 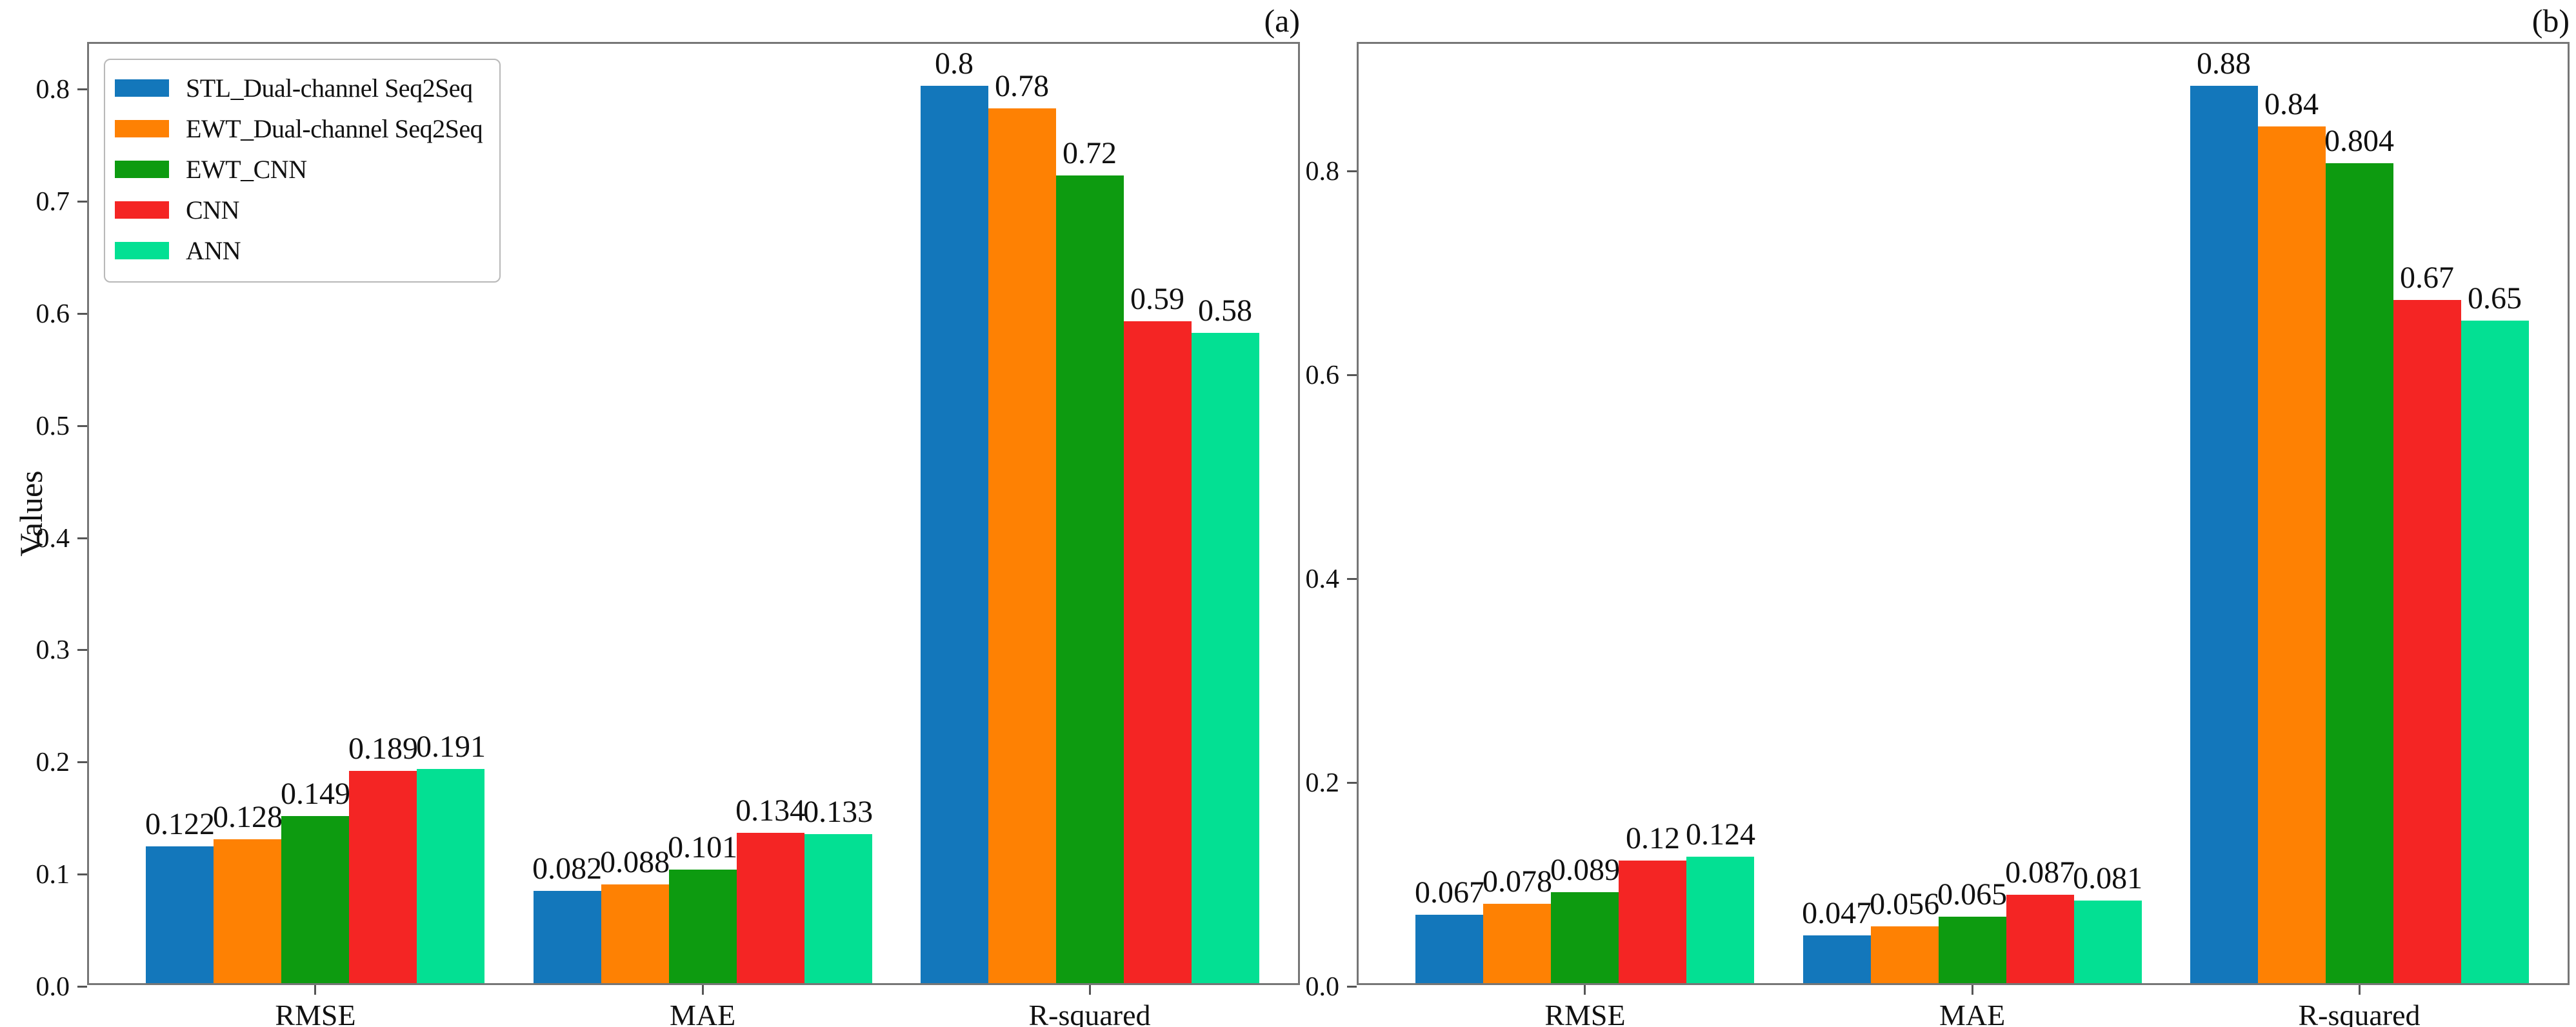 I want to click on bar-value-label: 0.67, so click(x=2427, y=278).